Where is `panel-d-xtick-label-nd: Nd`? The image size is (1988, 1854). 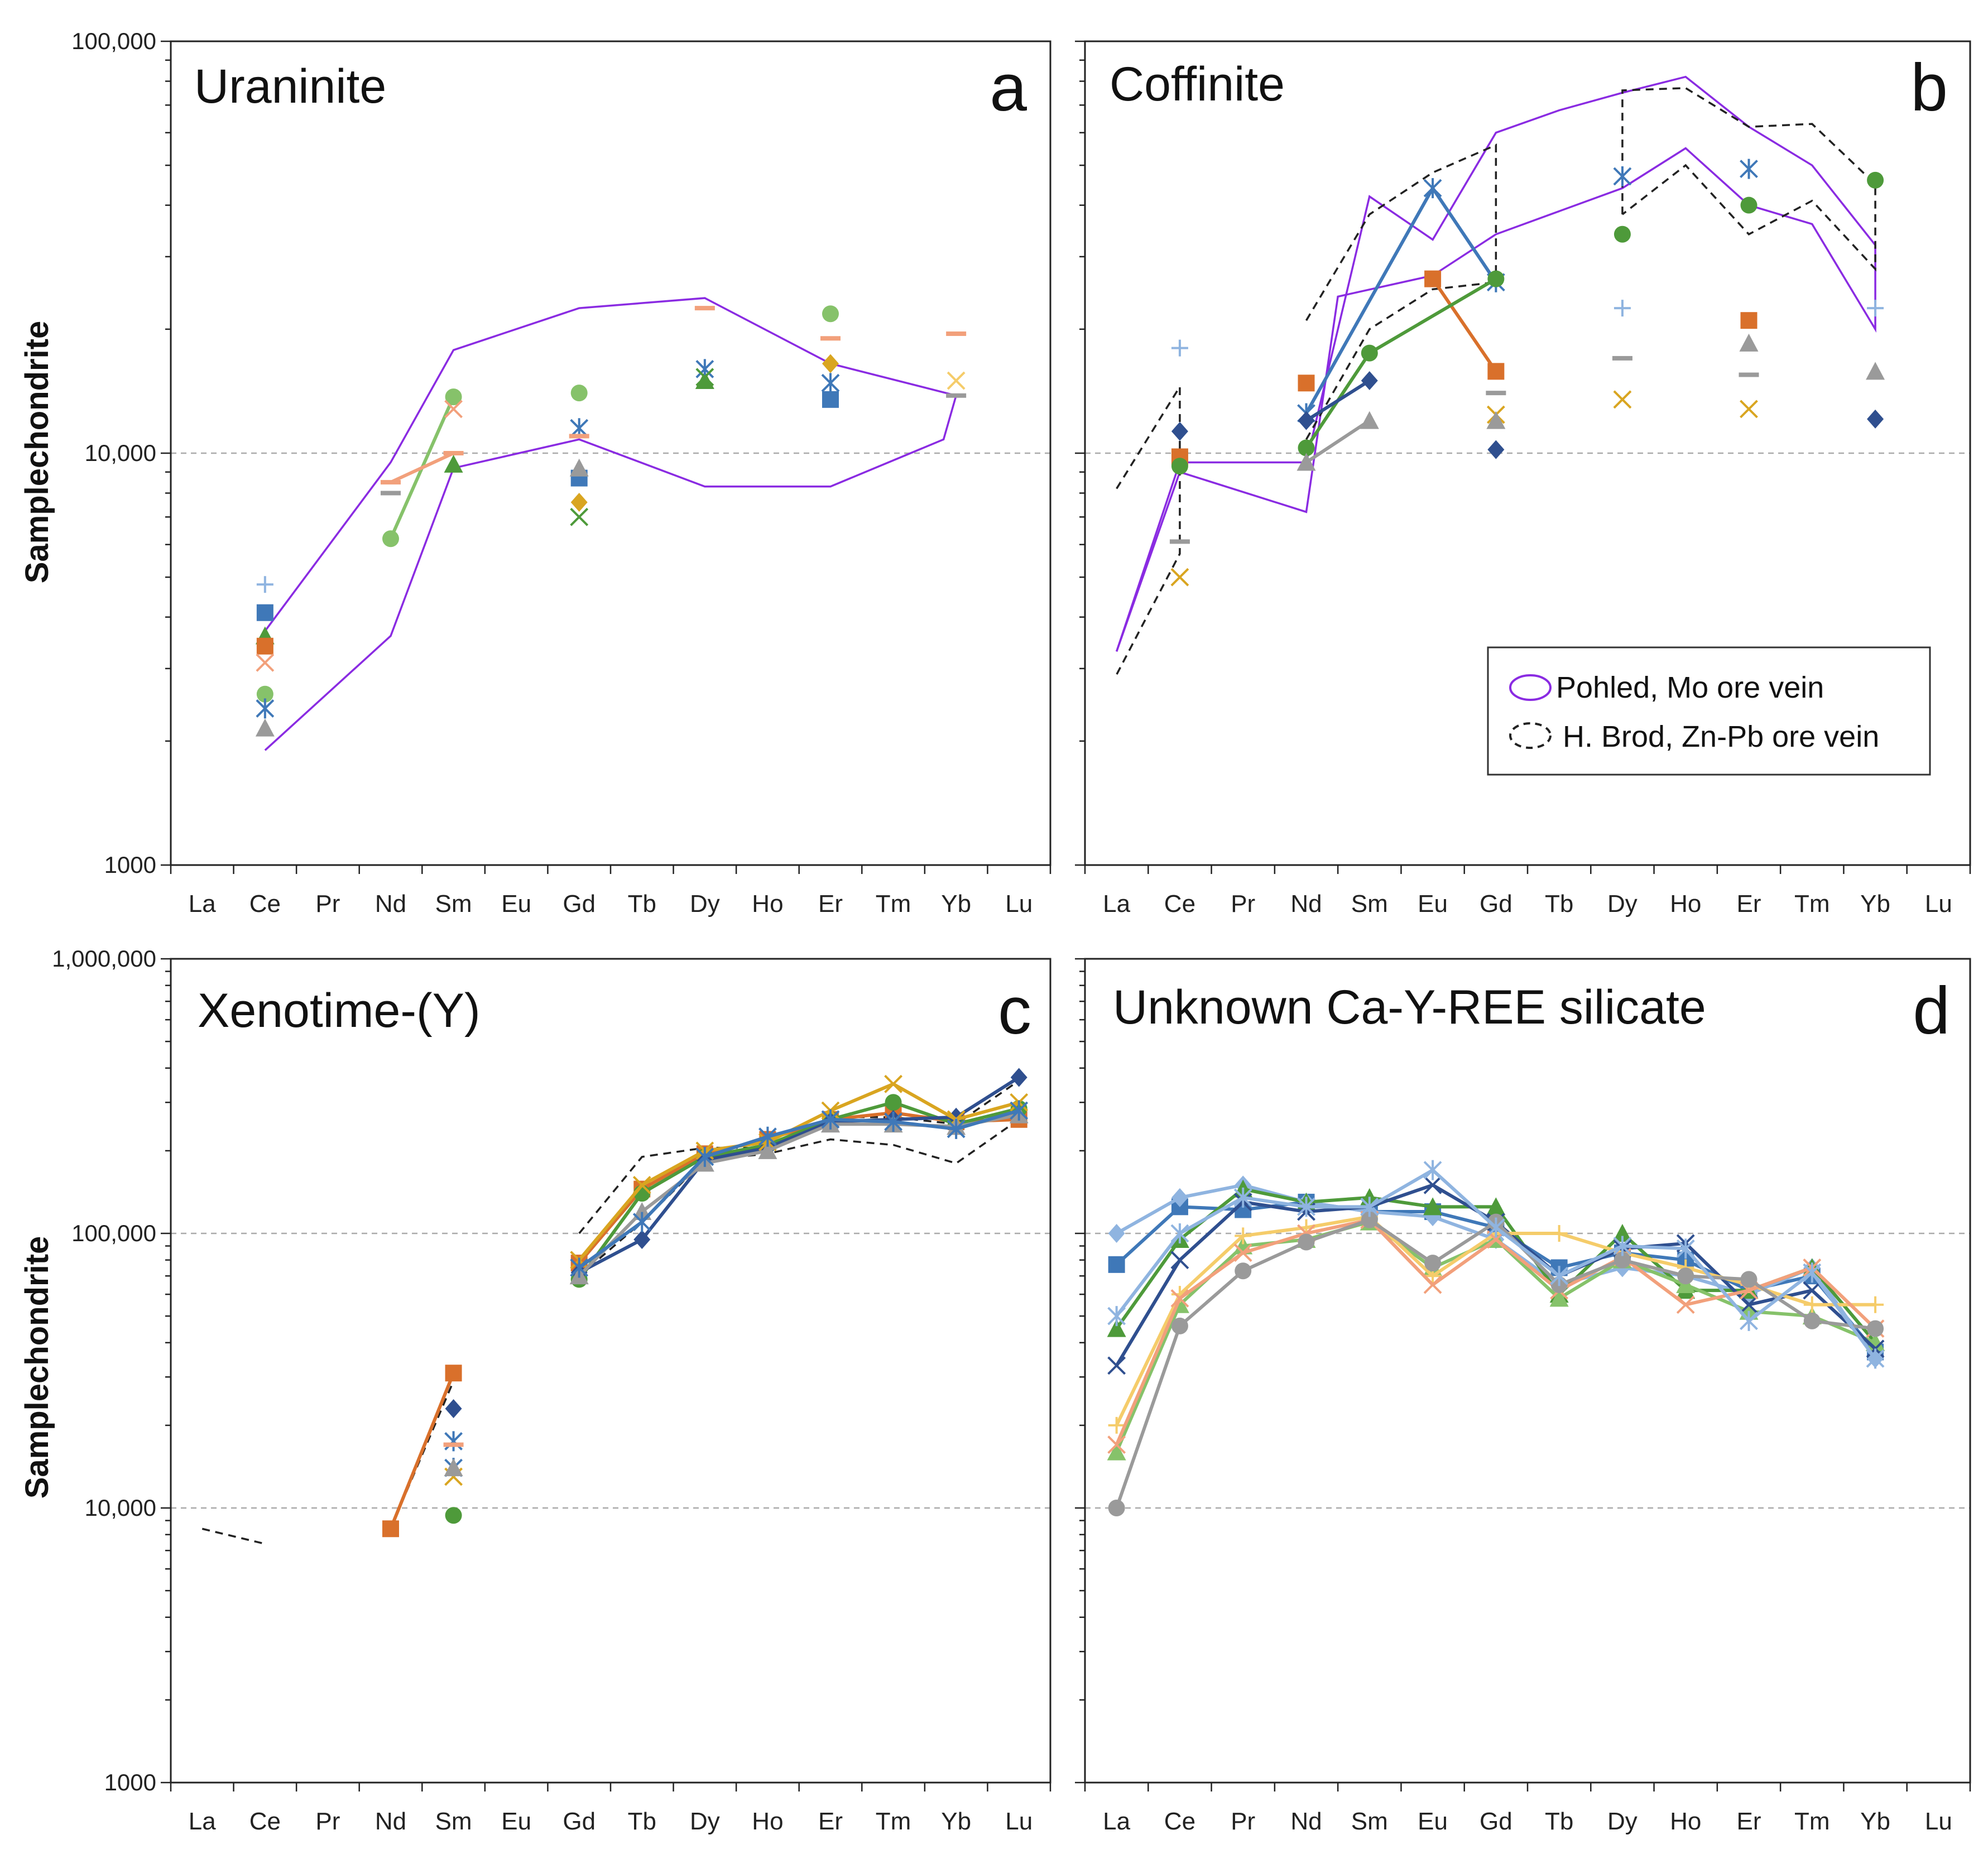 panel-d-xtick-label-nd: Nd is located at coordinates (1306, 1821).